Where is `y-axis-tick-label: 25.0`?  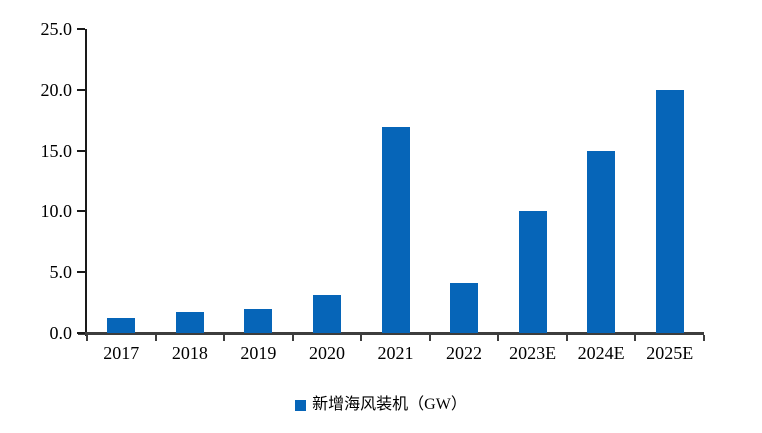 y-axis-tick-label: 25.0 is located at coordinates (56, 29).